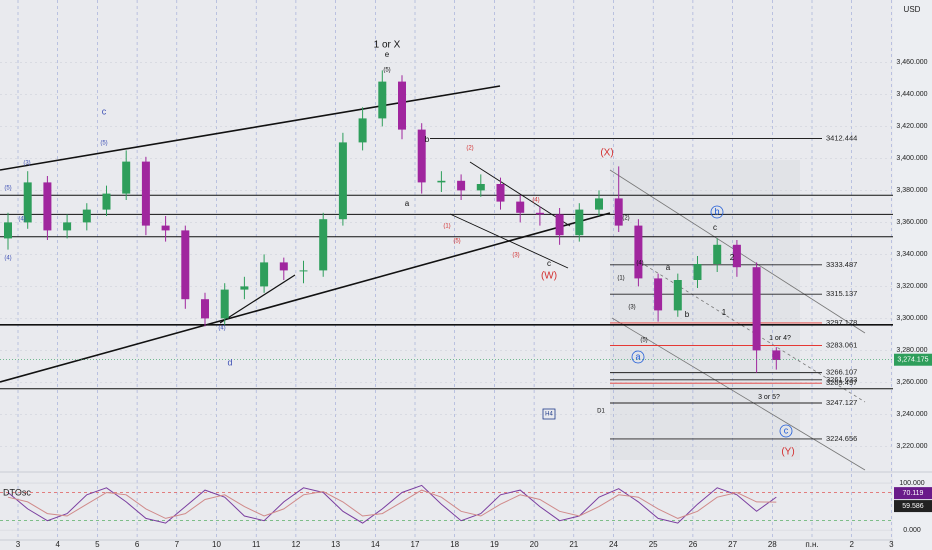 The height and width of the screenshot is (550, 932). I want to click on osc-tick-label: 100.000, so click(911, 483).